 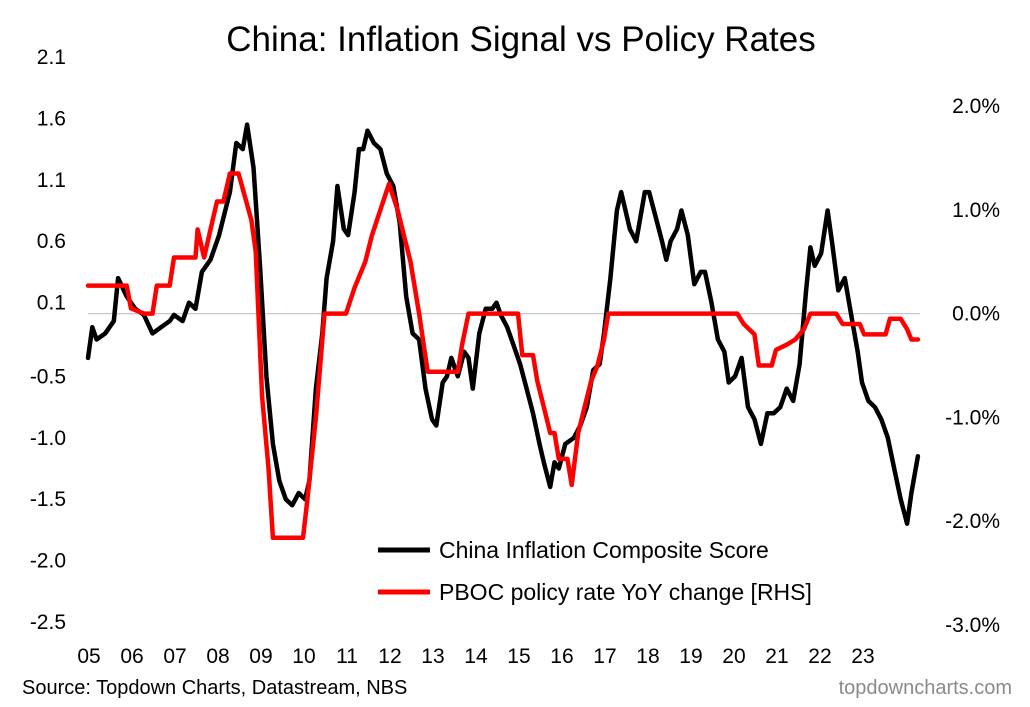 I want to click on x-axis-tick-label: 20, so click(x=733, y=656).